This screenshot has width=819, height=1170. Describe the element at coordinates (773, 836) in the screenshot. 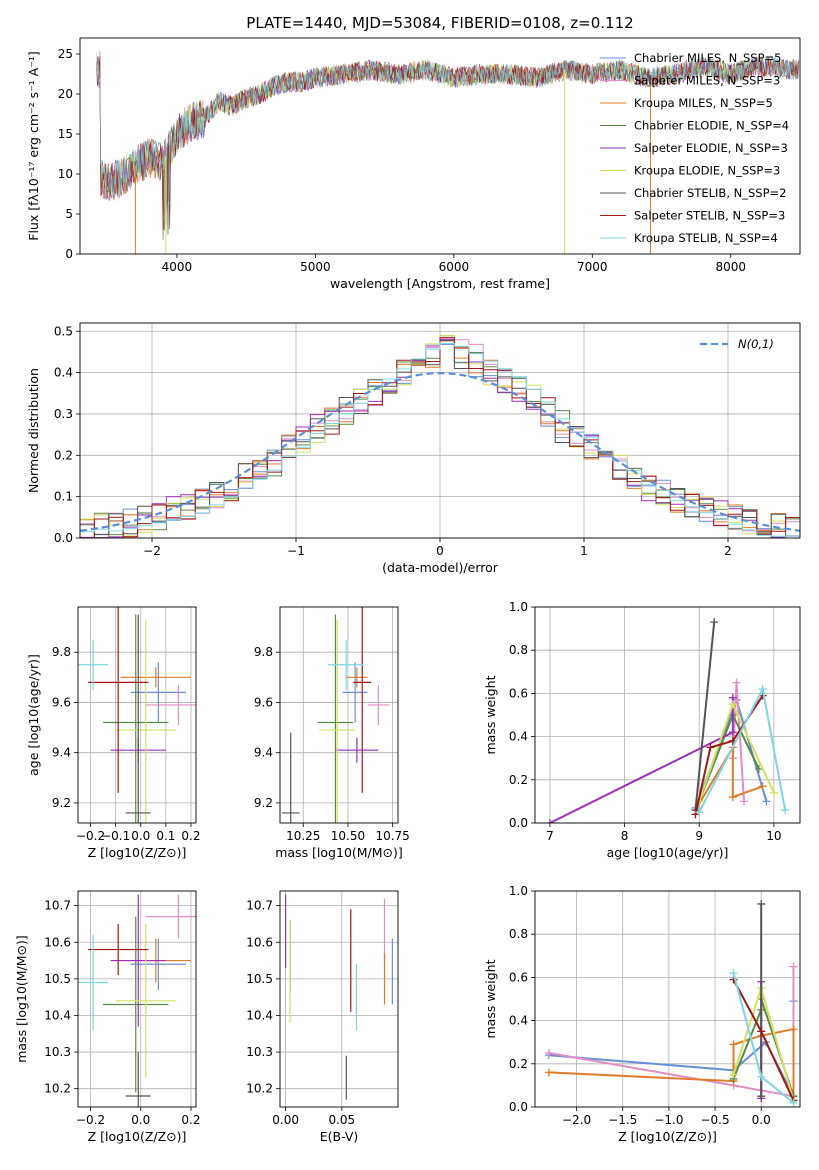

I see `x-tick-label: 10` at that location.